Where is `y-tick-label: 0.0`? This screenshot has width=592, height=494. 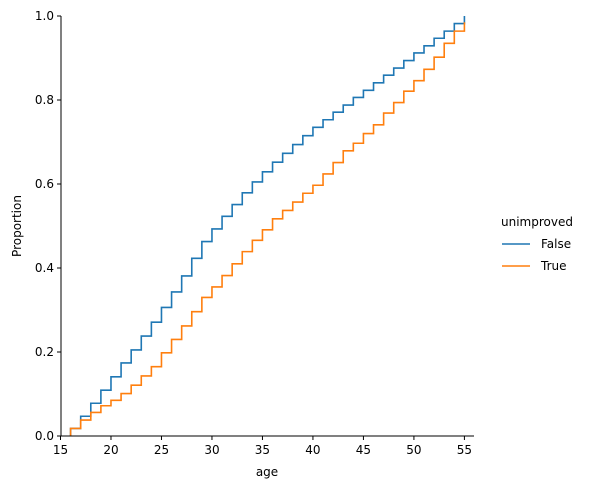 y-tick-label: 0.0 is located at coordinates (44, 436).